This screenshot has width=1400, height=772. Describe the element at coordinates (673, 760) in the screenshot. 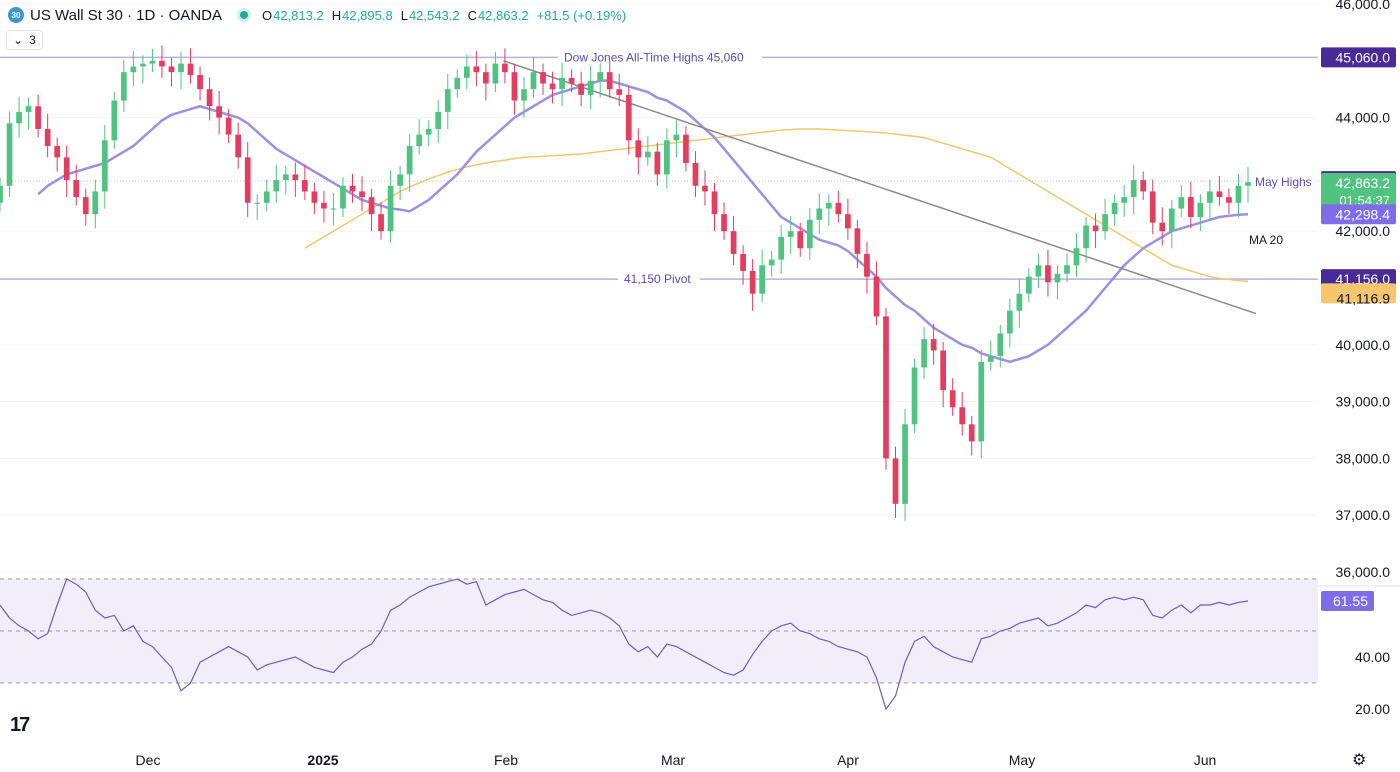

I see `x-tick-label: Mar` at that location.